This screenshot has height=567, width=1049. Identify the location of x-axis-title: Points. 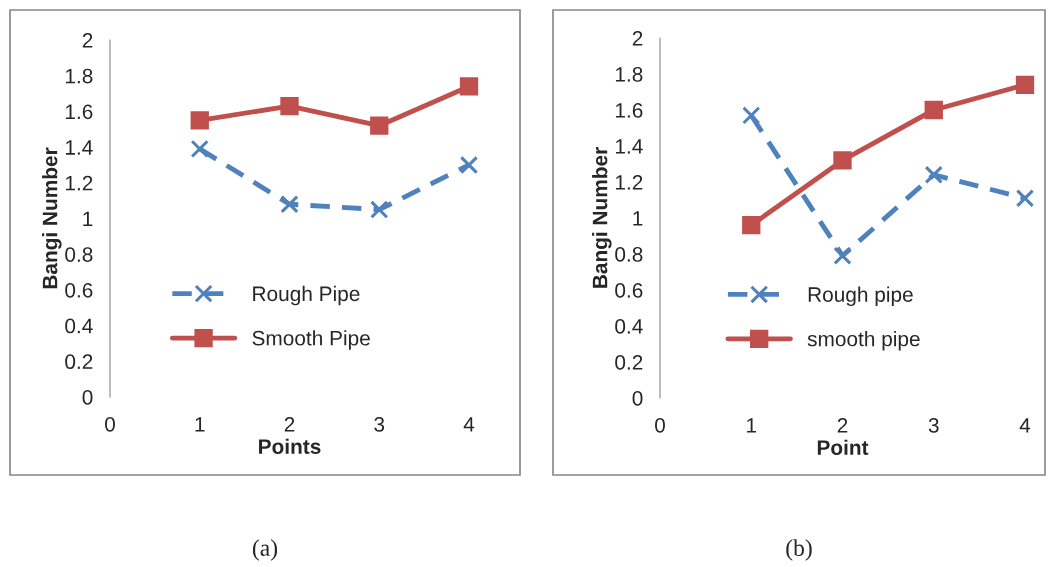
(290, 446).